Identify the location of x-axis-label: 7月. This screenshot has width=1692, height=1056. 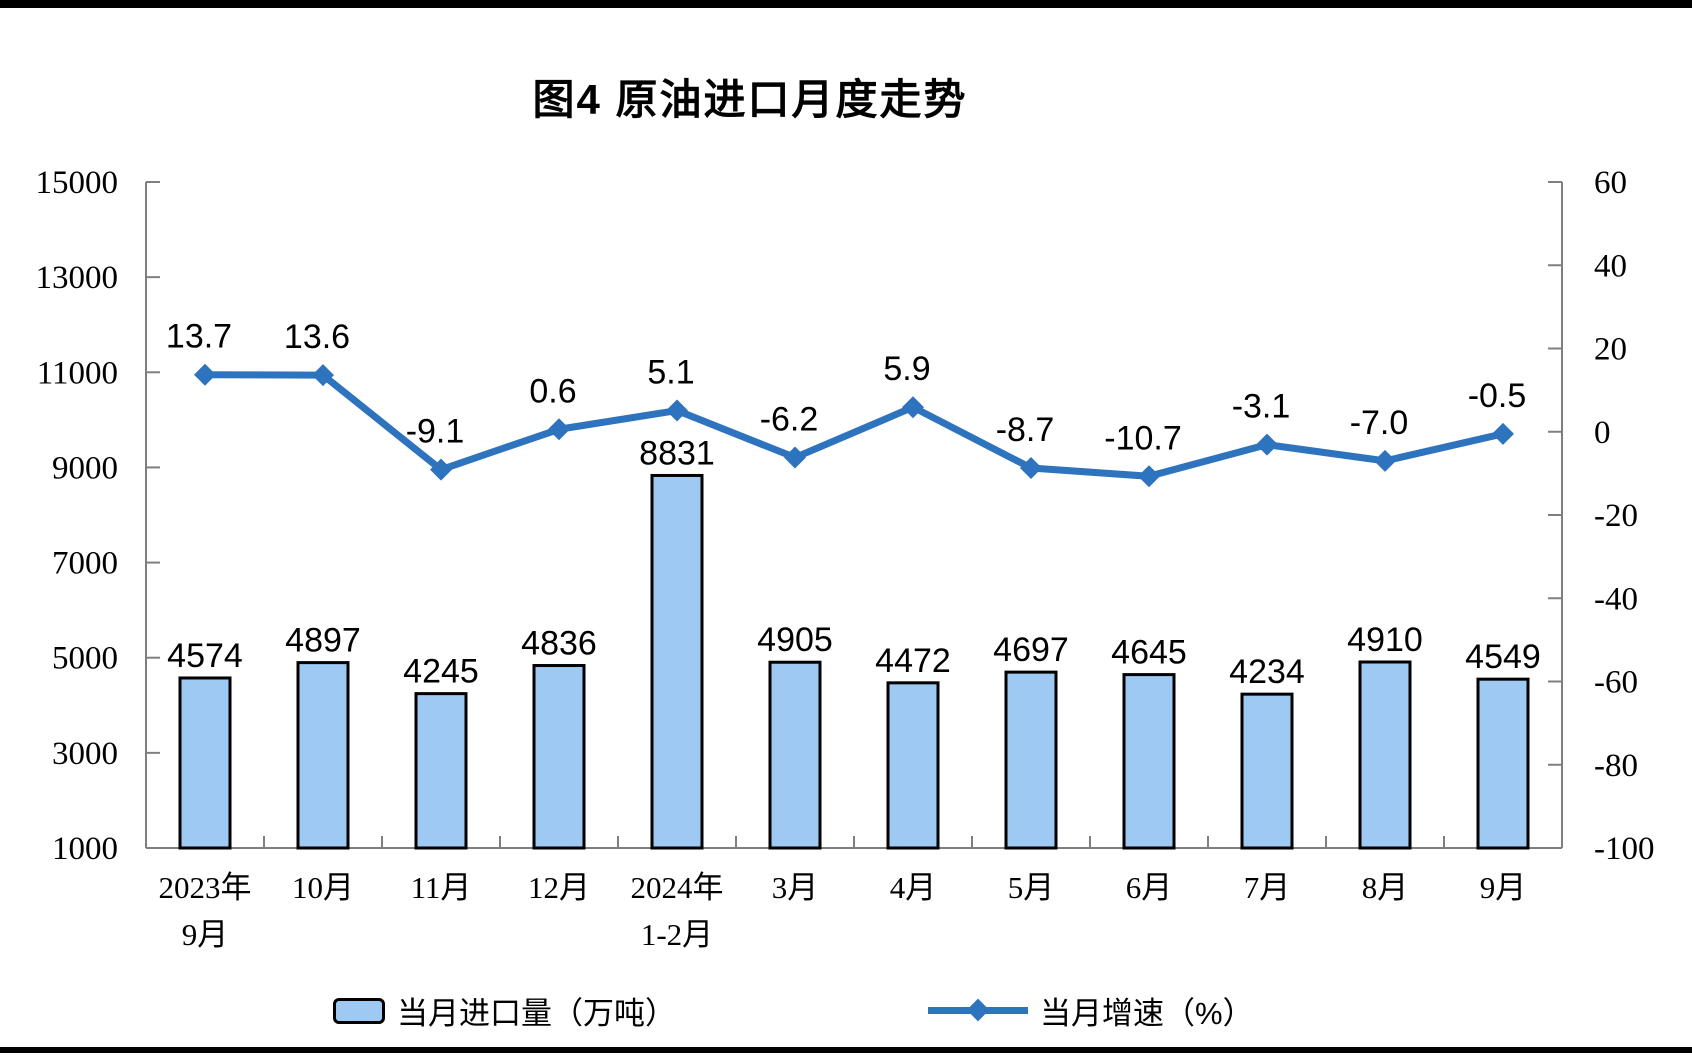
(1267, 887).